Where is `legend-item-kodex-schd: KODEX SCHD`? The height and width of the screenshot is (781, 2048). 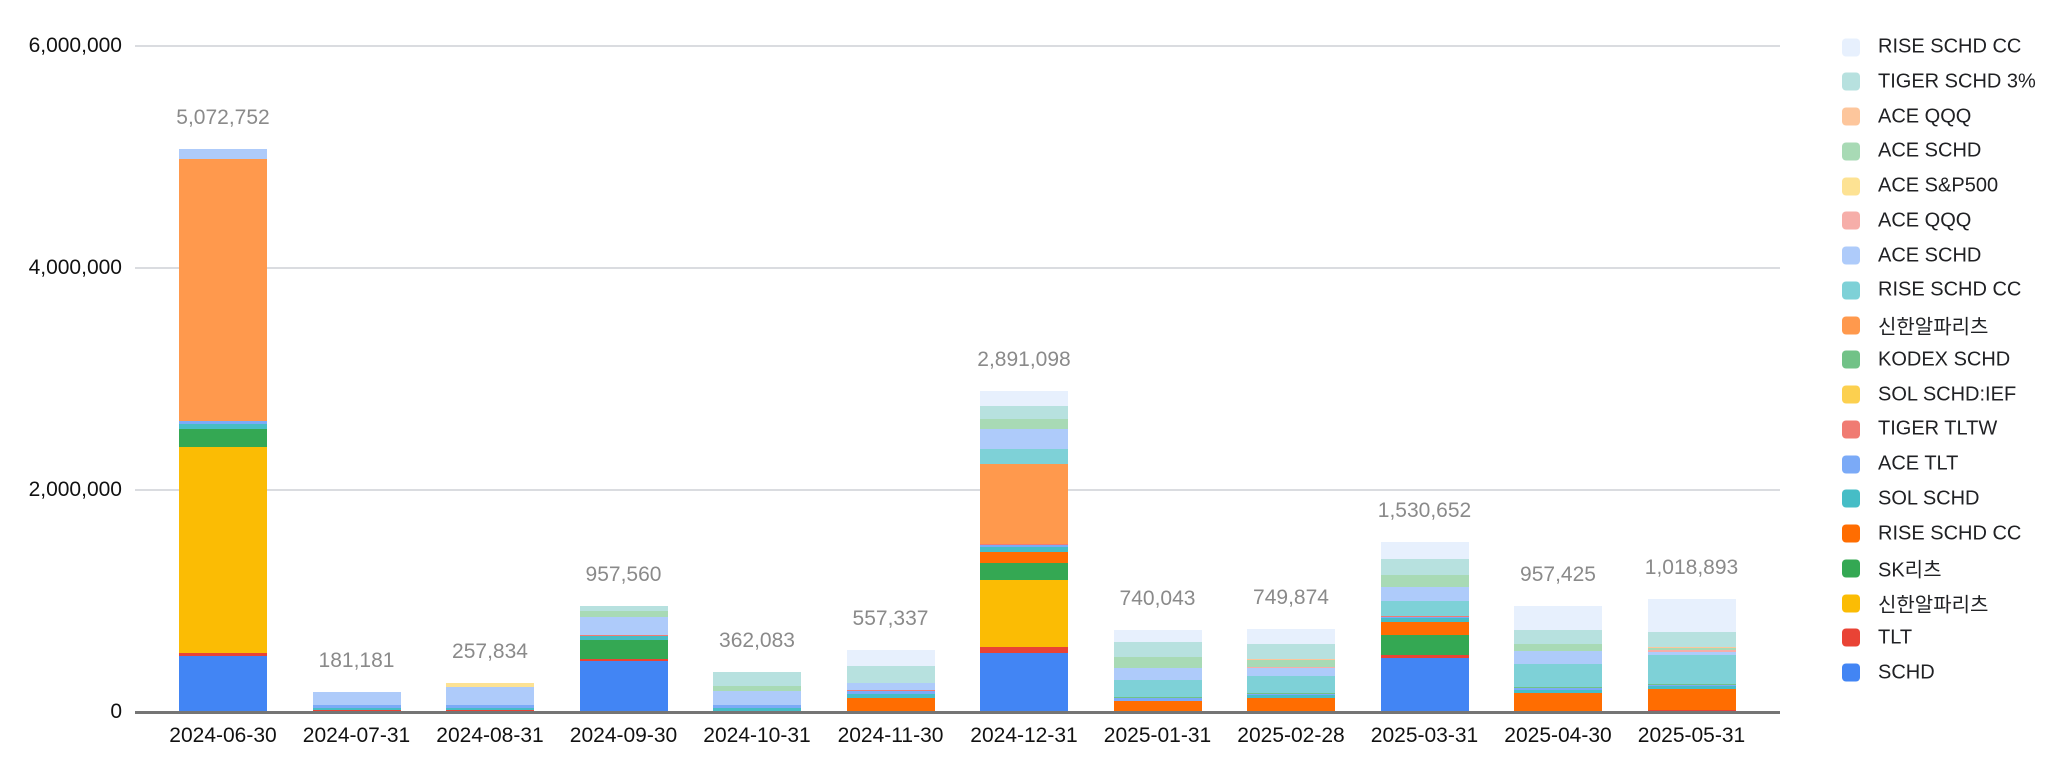
legend-item-kodex-schd: KODEX SCHD is located at coordinates (1926, 359).